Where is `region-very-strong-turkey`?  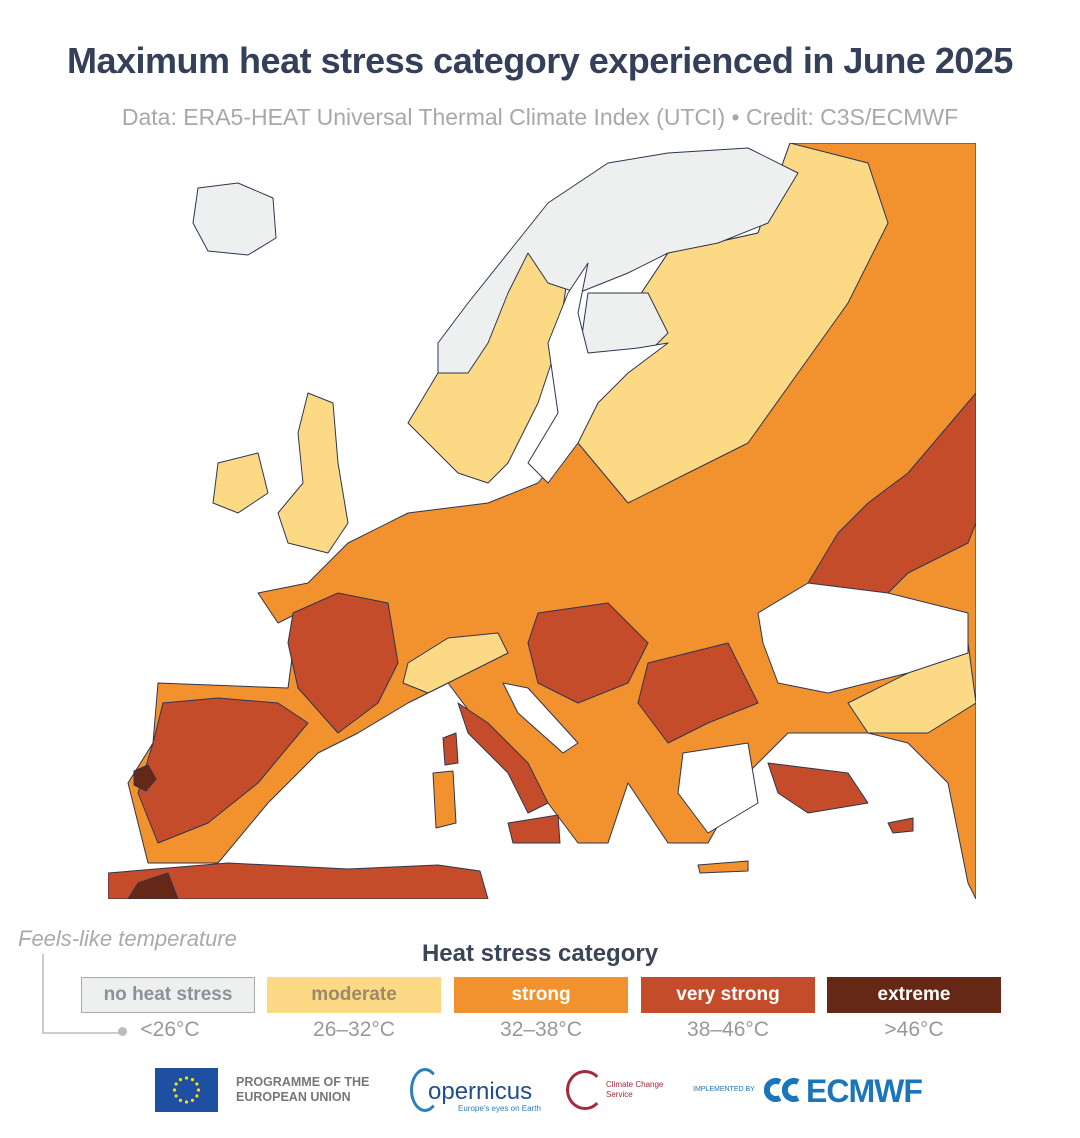
region-very-strong-turkey is located at coordinates (818, 788).